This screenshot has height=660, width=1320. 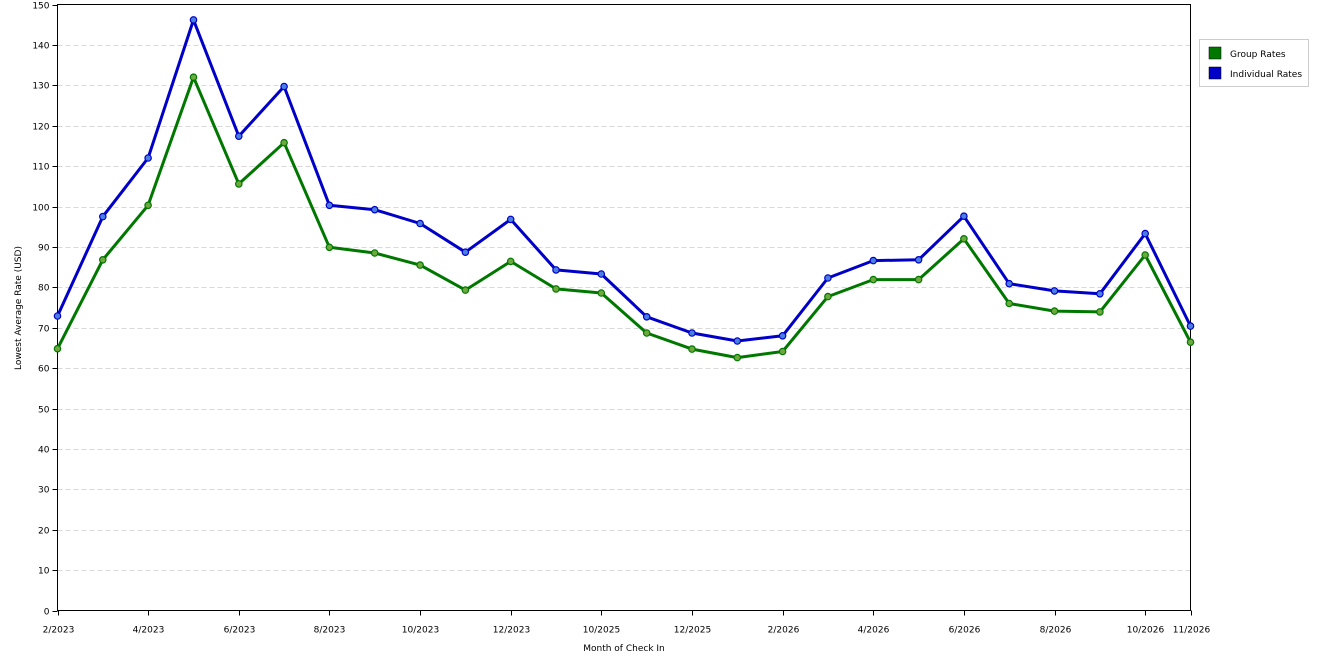 What do you see at coordinates (1215, 73) in the screenshot?
I see `legend-swatch-individual` at bounding box center [1215, 73].